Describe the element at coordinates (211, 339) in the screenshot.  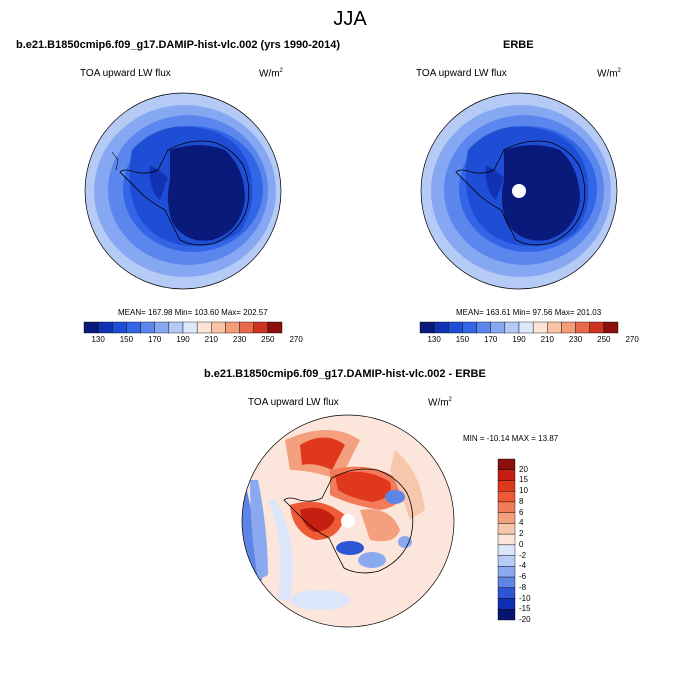
I see `model-colorbar-tick-label: 210` at that location.